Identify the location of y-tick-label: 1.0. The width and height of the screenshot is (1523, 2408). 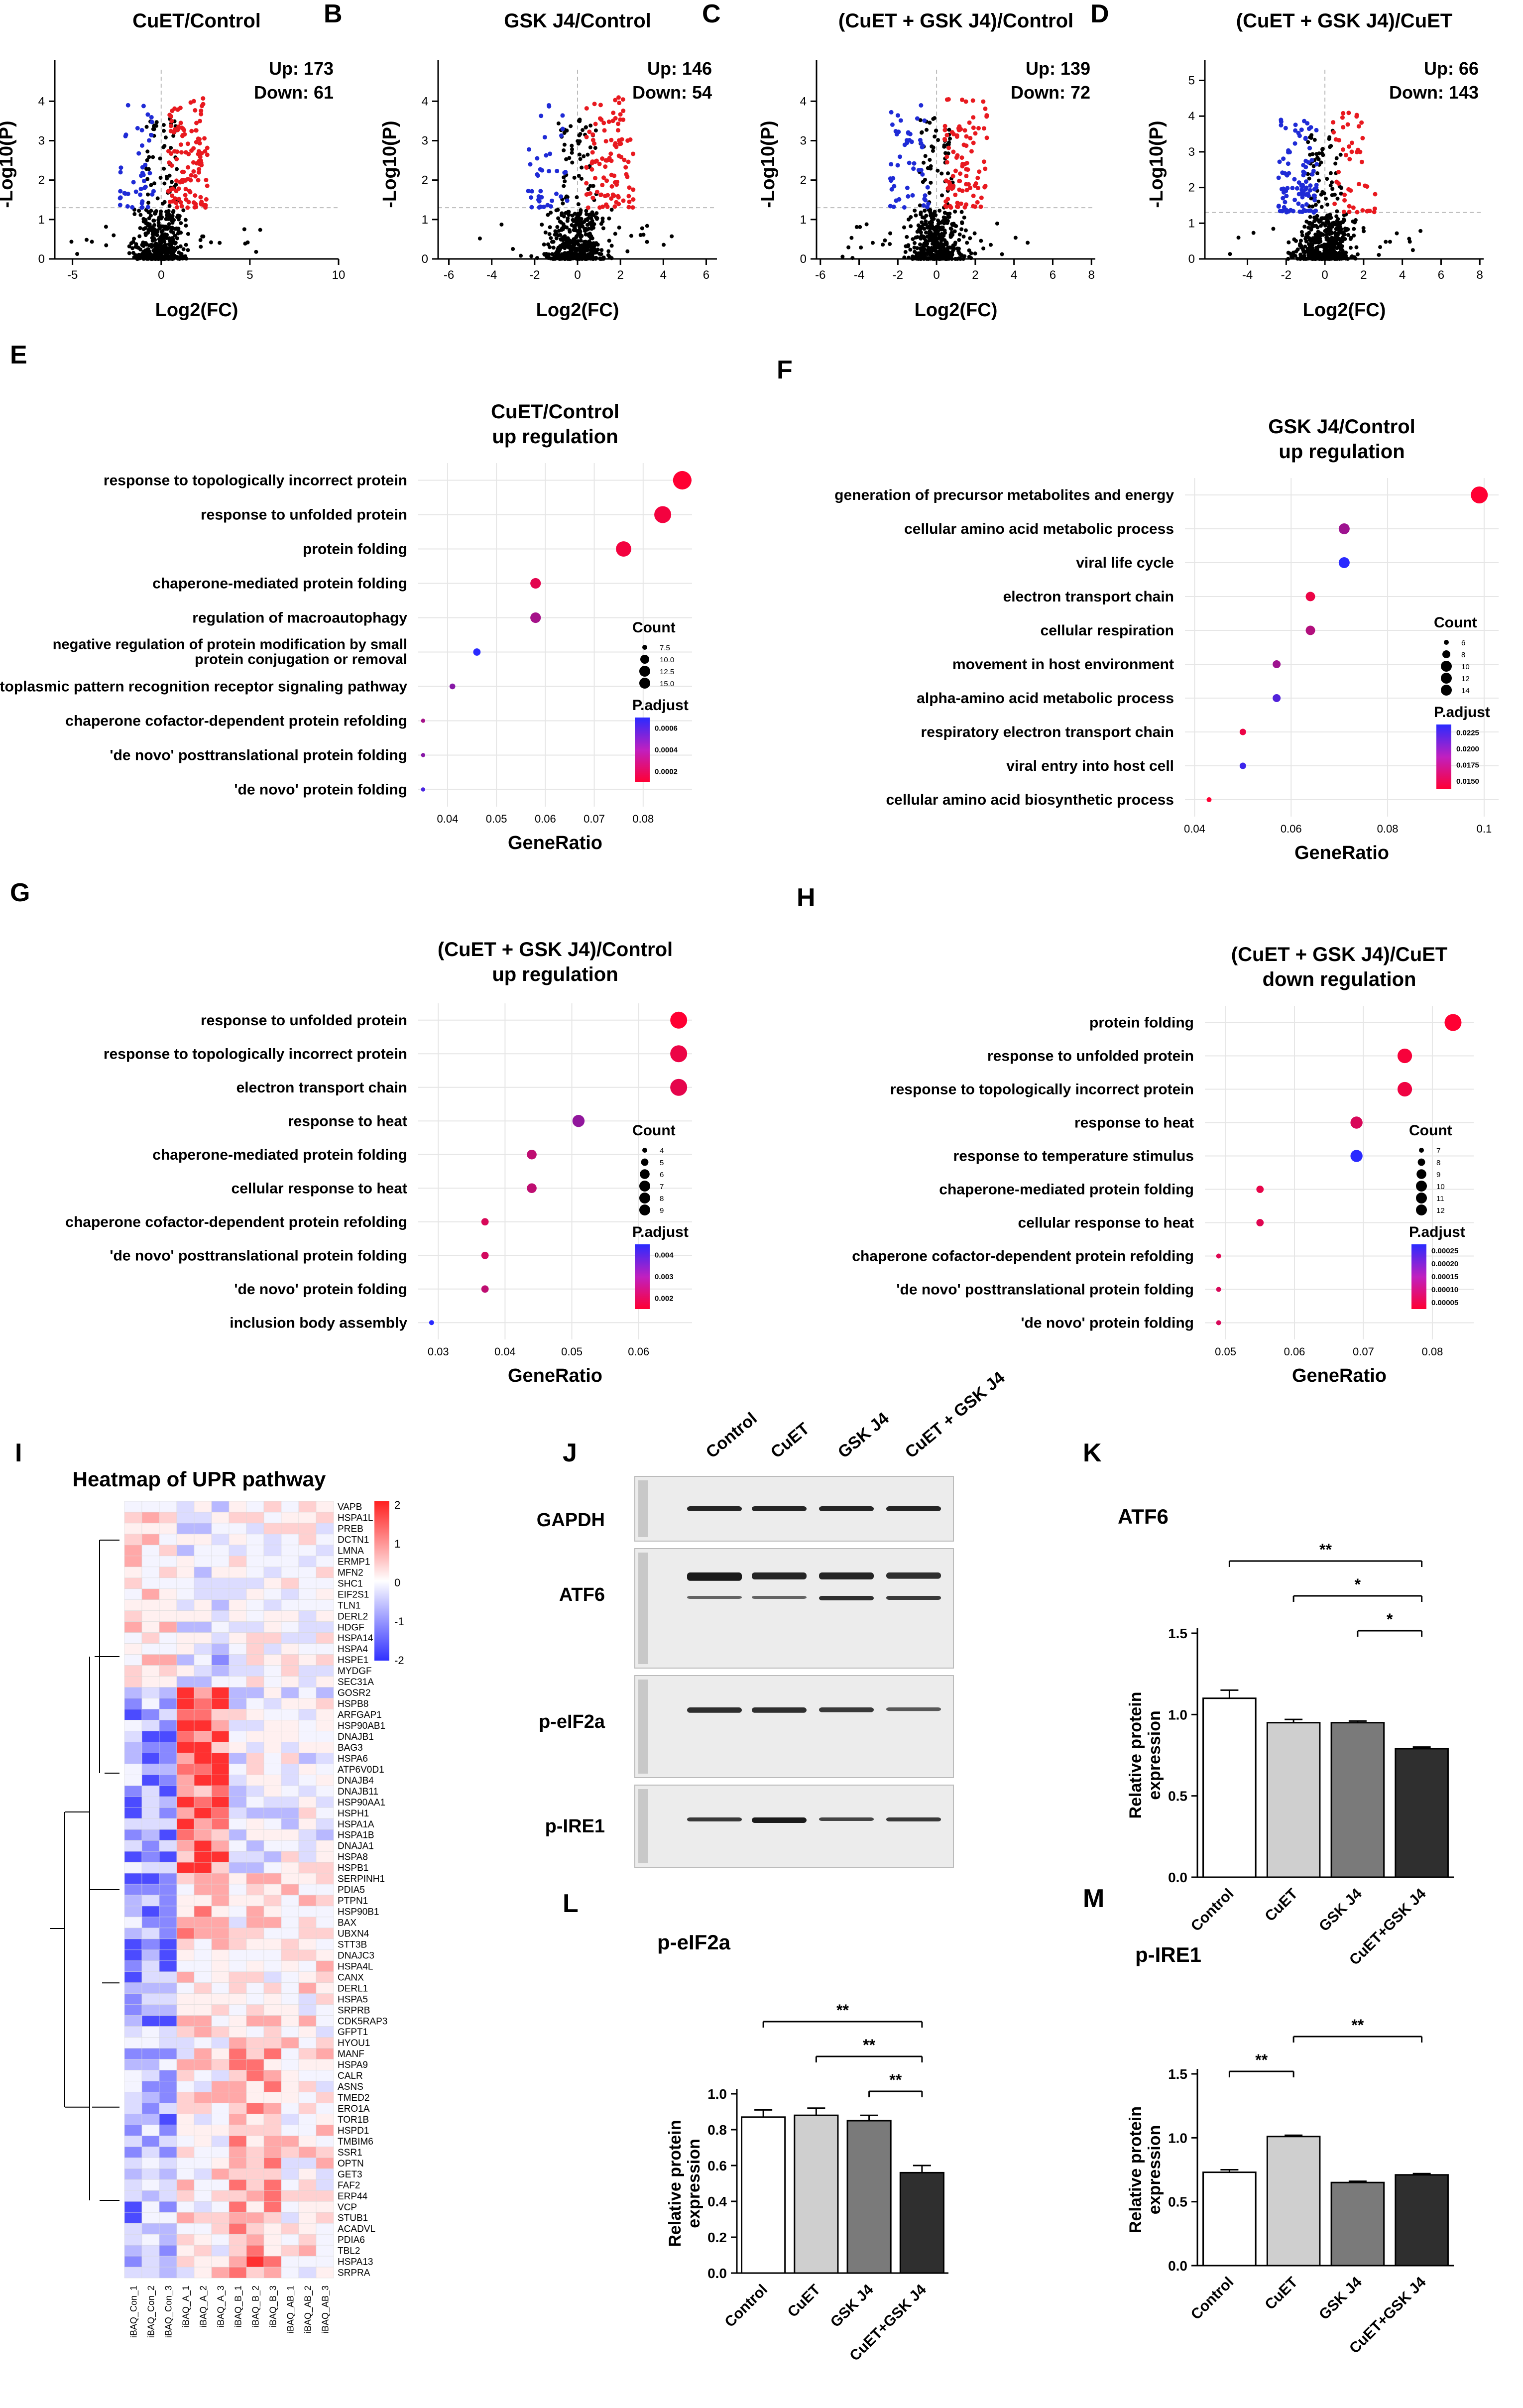
(1177, 1714).